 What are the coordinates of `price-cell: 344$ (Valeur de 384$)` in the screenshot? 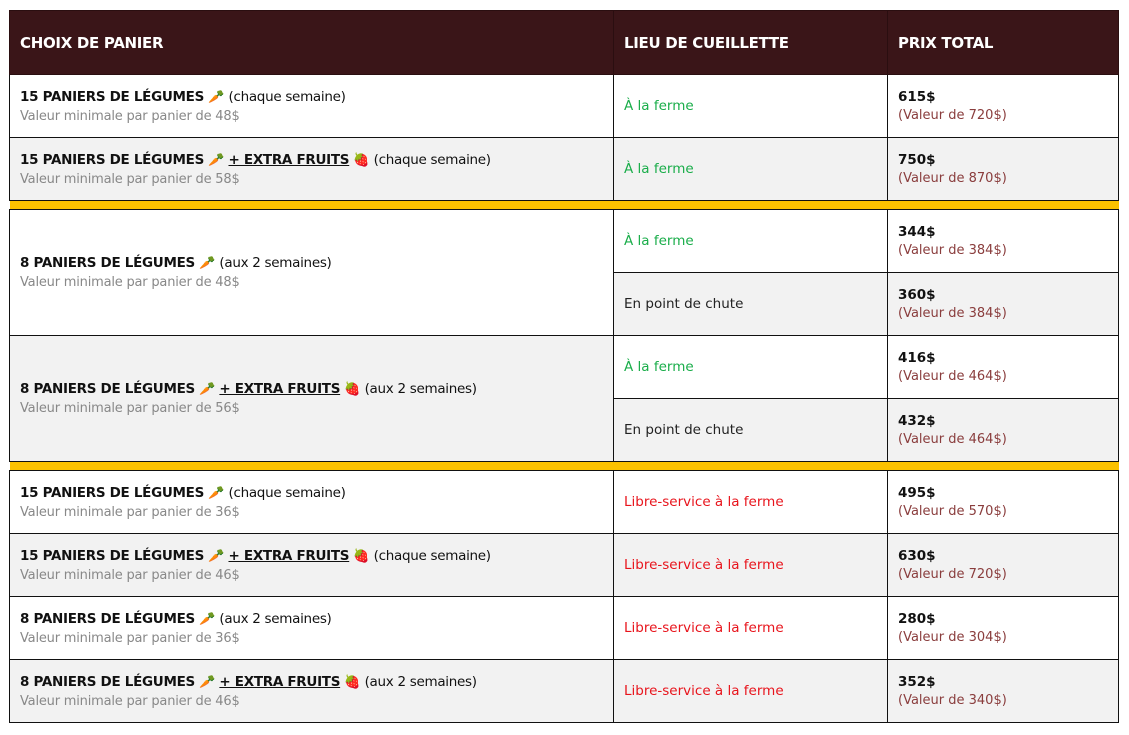 It's located at (1003, 241).